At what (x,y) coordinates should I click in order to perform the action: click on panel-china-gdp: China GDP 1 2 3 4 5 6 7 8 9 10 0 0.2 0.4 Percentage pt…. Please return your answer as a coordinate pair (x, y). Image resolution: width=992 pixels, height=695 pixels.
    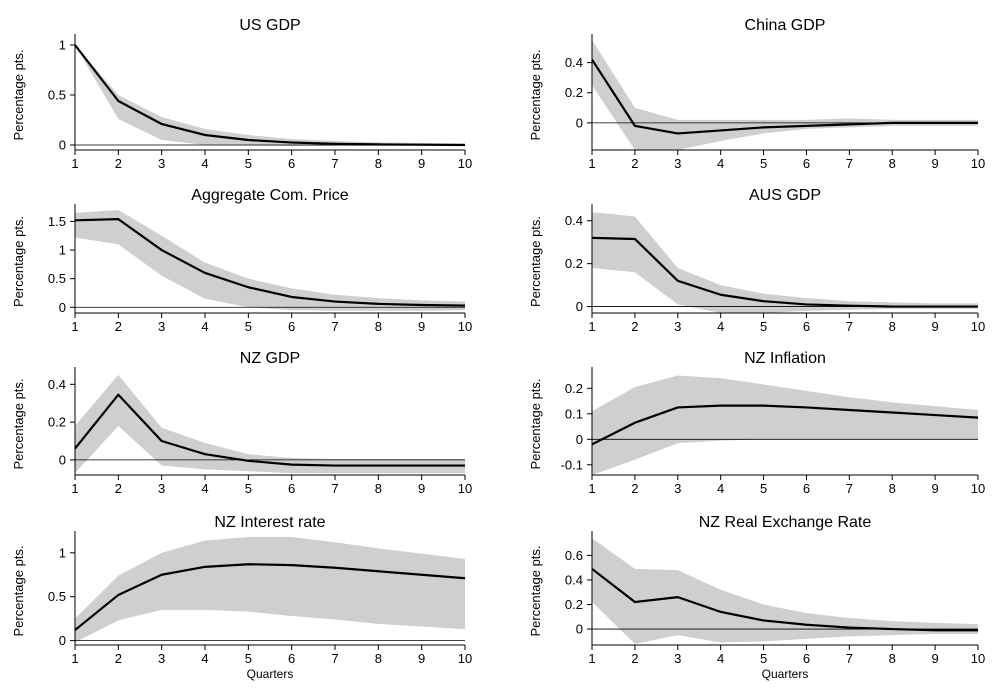
    Looking at the image, I should click on (756, 94).